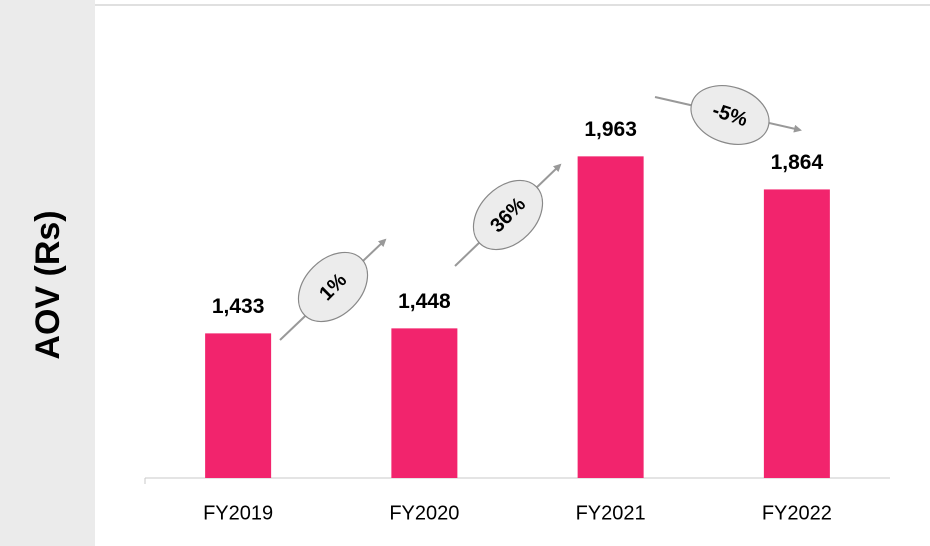 Image resolution: width=930 pixels, height=546 pixels. What do you see at coordinates (797, 162) in the screenshot?
I see `data-label: 1,864` at bounding box center [797, 162].